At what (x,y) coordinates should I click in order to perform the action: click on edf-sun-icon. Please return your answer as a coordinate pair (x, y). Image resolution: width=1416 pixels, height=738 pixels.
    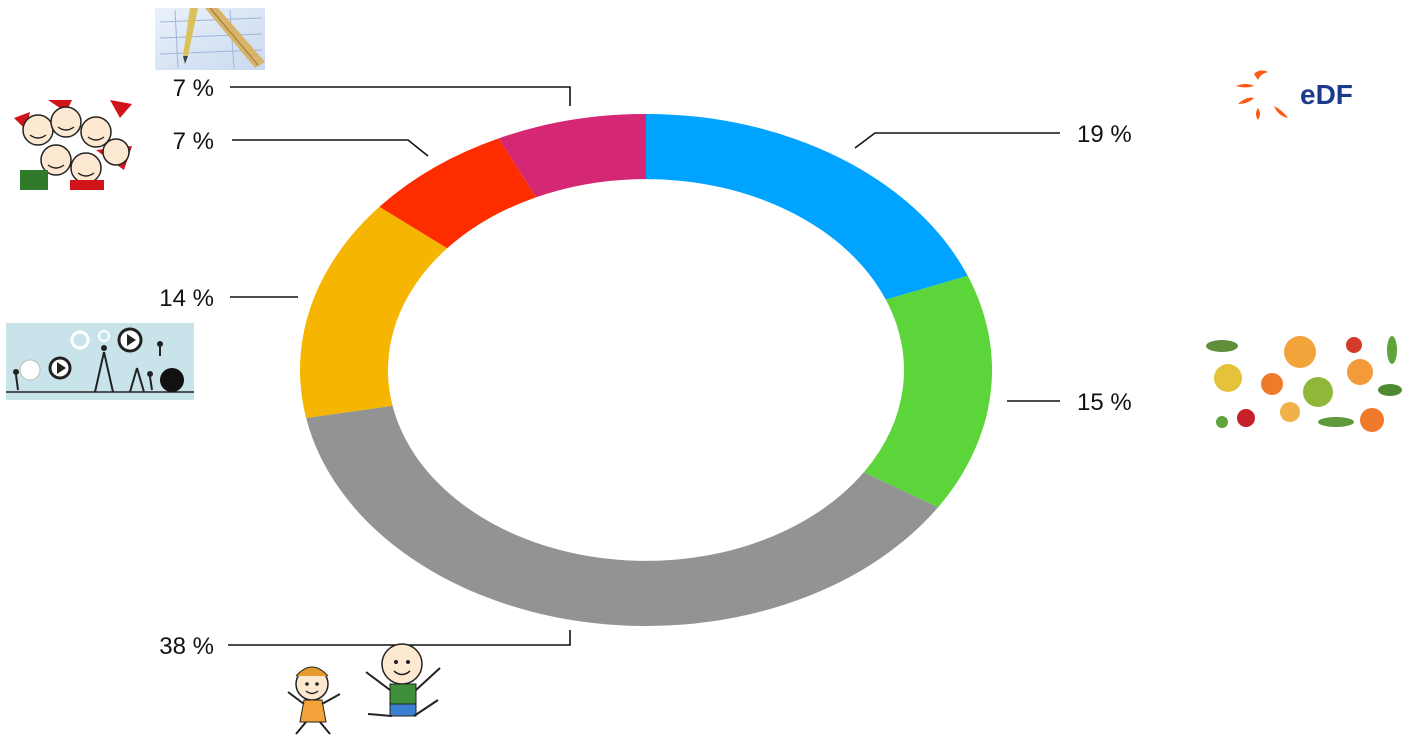
    Looking at the image, I should click on (1262, 95).